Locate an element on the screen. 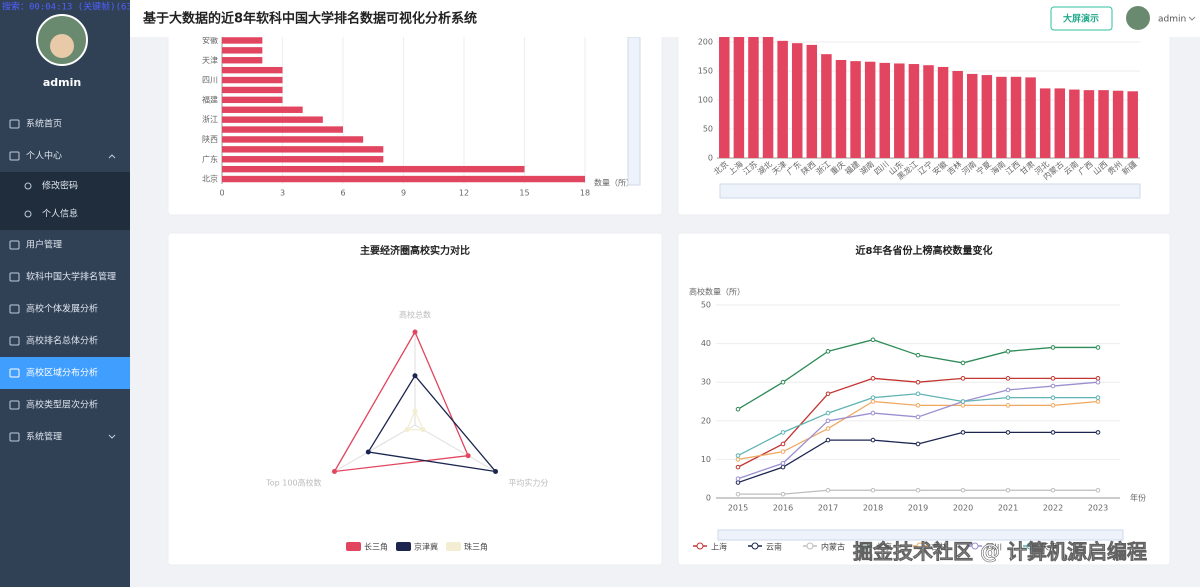  x-tick-label: 2020 is located at coordinates (963, 508).